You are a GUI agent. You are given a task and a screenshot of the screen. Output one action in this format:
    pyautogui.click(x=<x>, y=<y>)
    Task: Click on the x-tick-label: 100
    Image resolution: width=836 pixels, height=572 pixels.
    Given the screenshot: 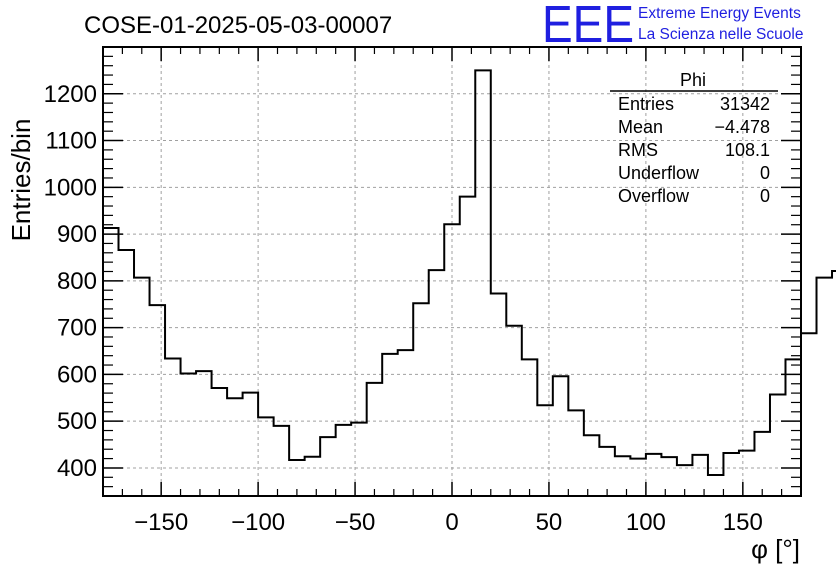 What is the action you would take?
    pyautogui.click(x=646, y=522)
    